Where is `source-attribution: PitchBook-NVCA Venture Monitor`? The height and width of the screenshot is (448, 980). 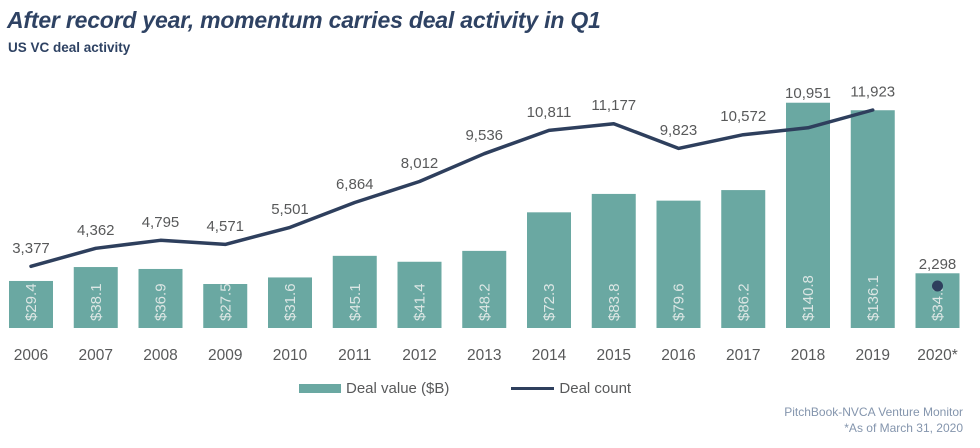
source-attribution: PitchBook-NVCA Venture Monitor is located at coordinates (873, 412).